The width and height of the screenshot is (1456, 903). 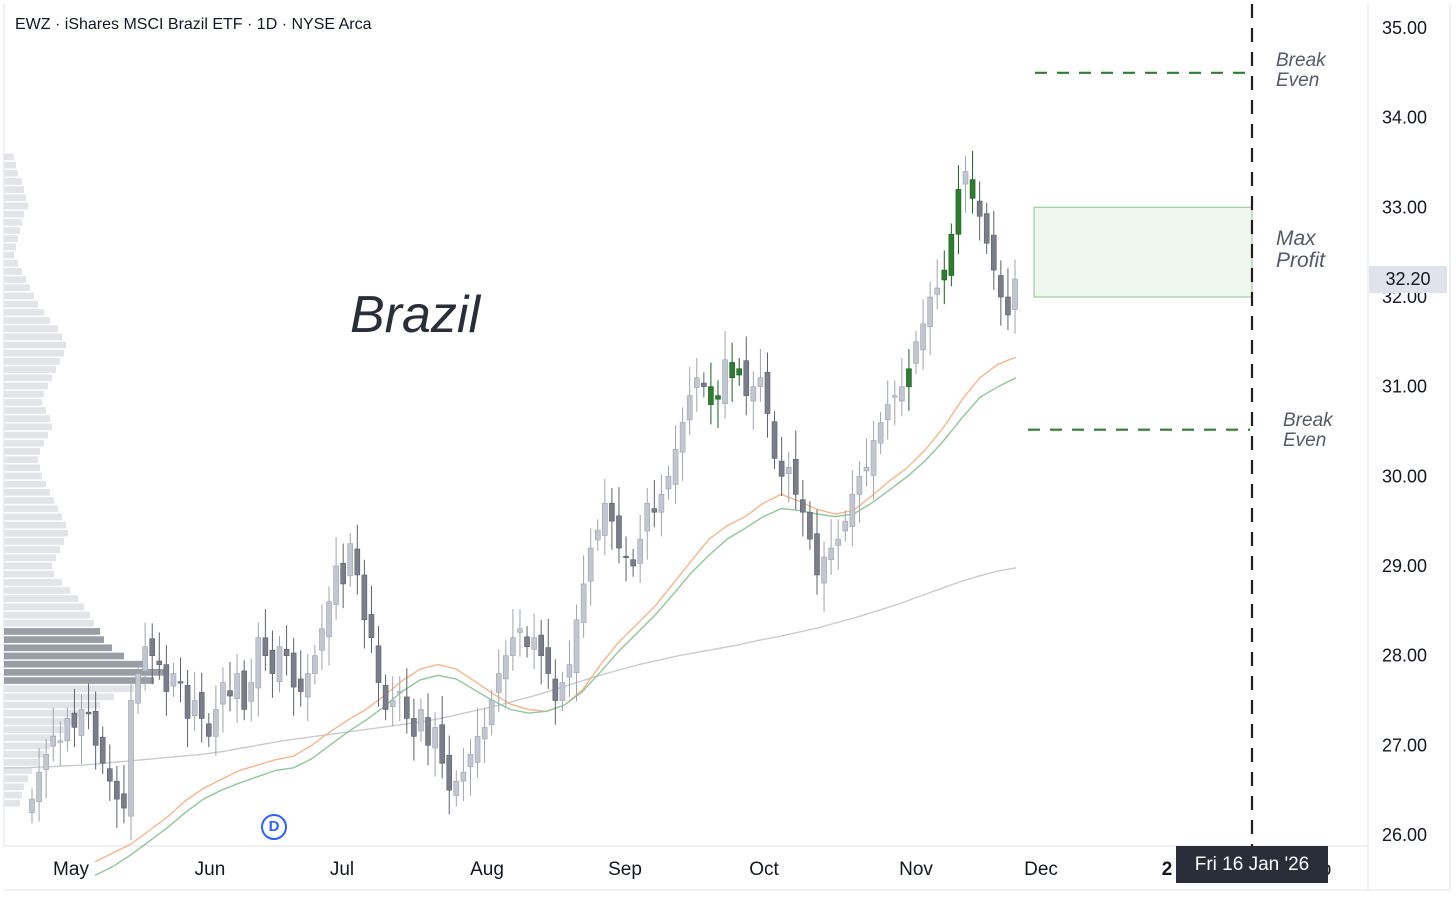 What do you see at coordinates (1404, 835) in the screenshot?
I see `y-tick-label: 26.00` at bounding box center [1404, 835].